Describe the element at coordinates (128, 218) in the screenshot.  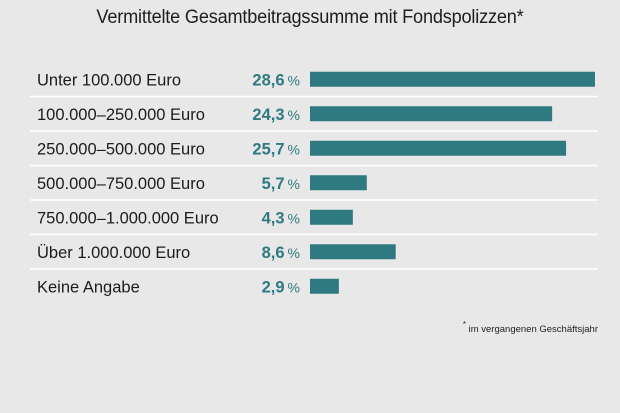
I see `category-label: 750.000–1.000.000 Euro` at that location.